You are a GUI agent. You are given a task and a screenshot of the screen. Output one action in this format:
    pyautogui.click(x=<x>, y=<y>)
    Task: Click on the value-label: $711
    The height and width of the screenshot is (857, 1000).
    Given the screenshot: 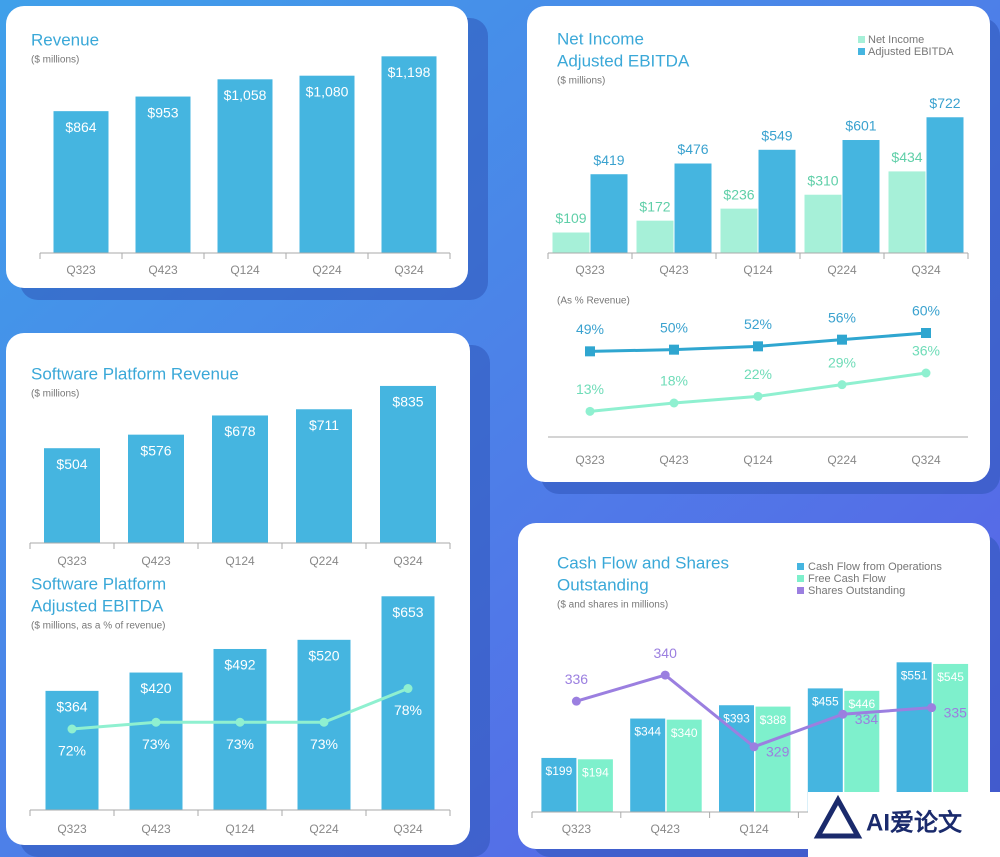 What is the action you would take?
    pyautogui.click(x=324, y=425)
    